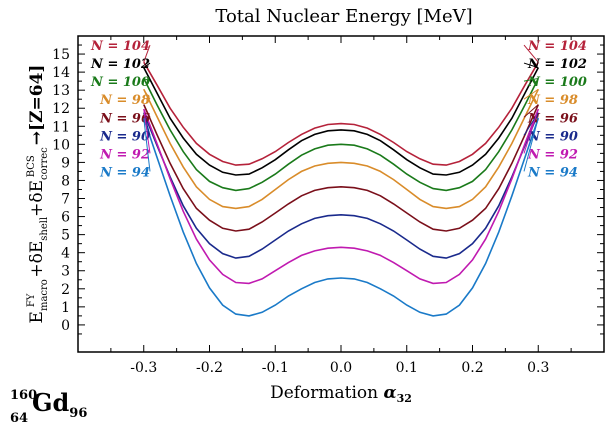 The height and width of the screenshot is (432, 611). I want to click on y-tick-label: 0, so click(65, 326).